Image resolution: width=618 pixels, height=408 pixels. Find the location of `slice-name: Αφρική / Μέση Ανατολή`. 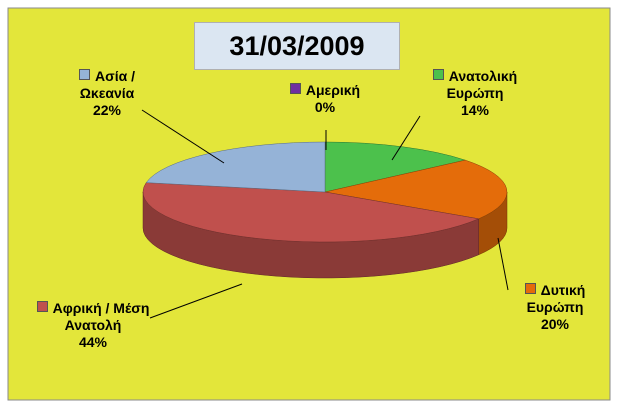

slice-name: Αφρική / Μέση Ανατολή is located at coordinates (101, 316).